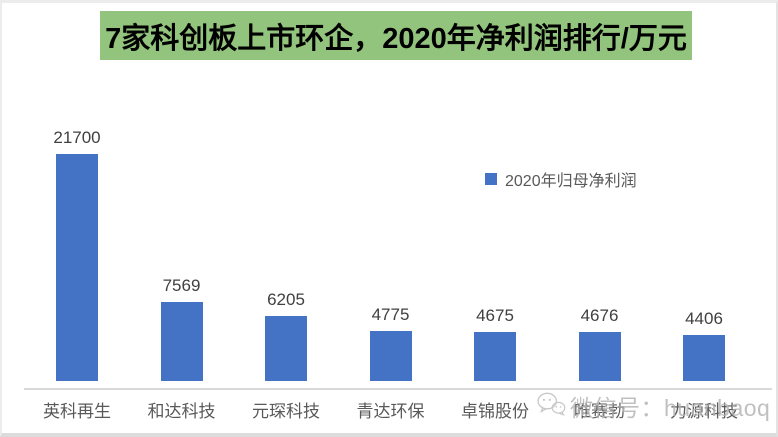 The width and height of the screenshot is (778, 437). Describe the element at coordinates (704, 318) in the screenshot. I see `bar-value-label: 4406` at that location.